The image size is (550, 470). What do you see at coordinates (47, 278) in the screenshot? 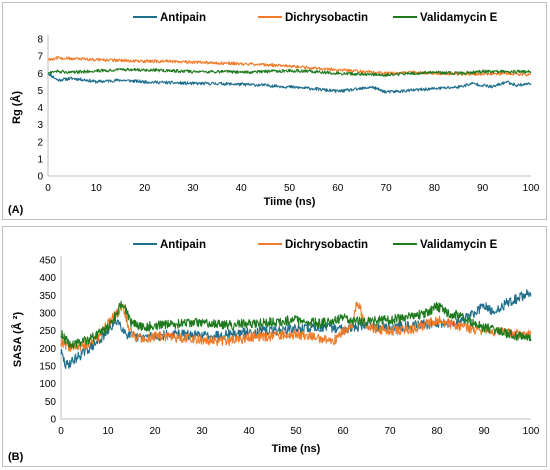
I see `y-tick-label: 400` at bounding box center [47, 278].